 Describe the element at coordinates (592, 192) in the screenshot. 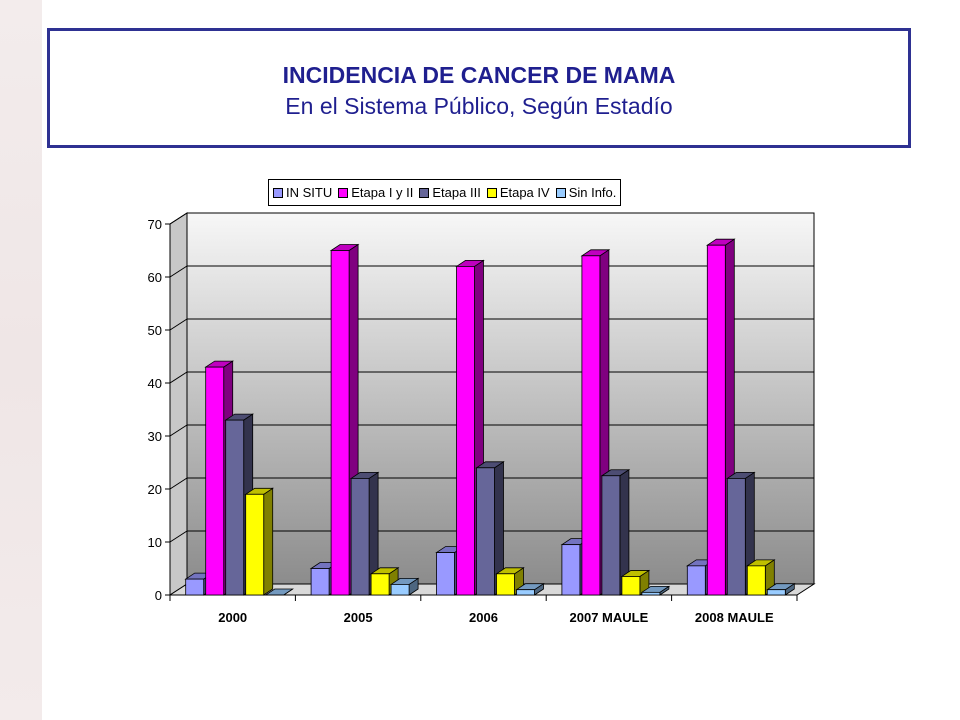

I see `legend-label: Sin Info.` at that location.